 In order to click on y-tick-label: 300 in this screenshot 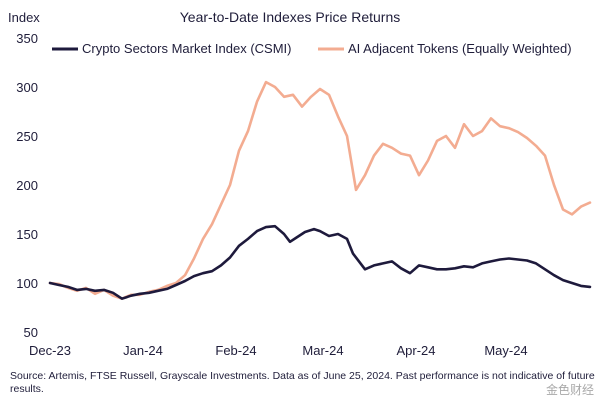, I will do `click(27, 87)`.